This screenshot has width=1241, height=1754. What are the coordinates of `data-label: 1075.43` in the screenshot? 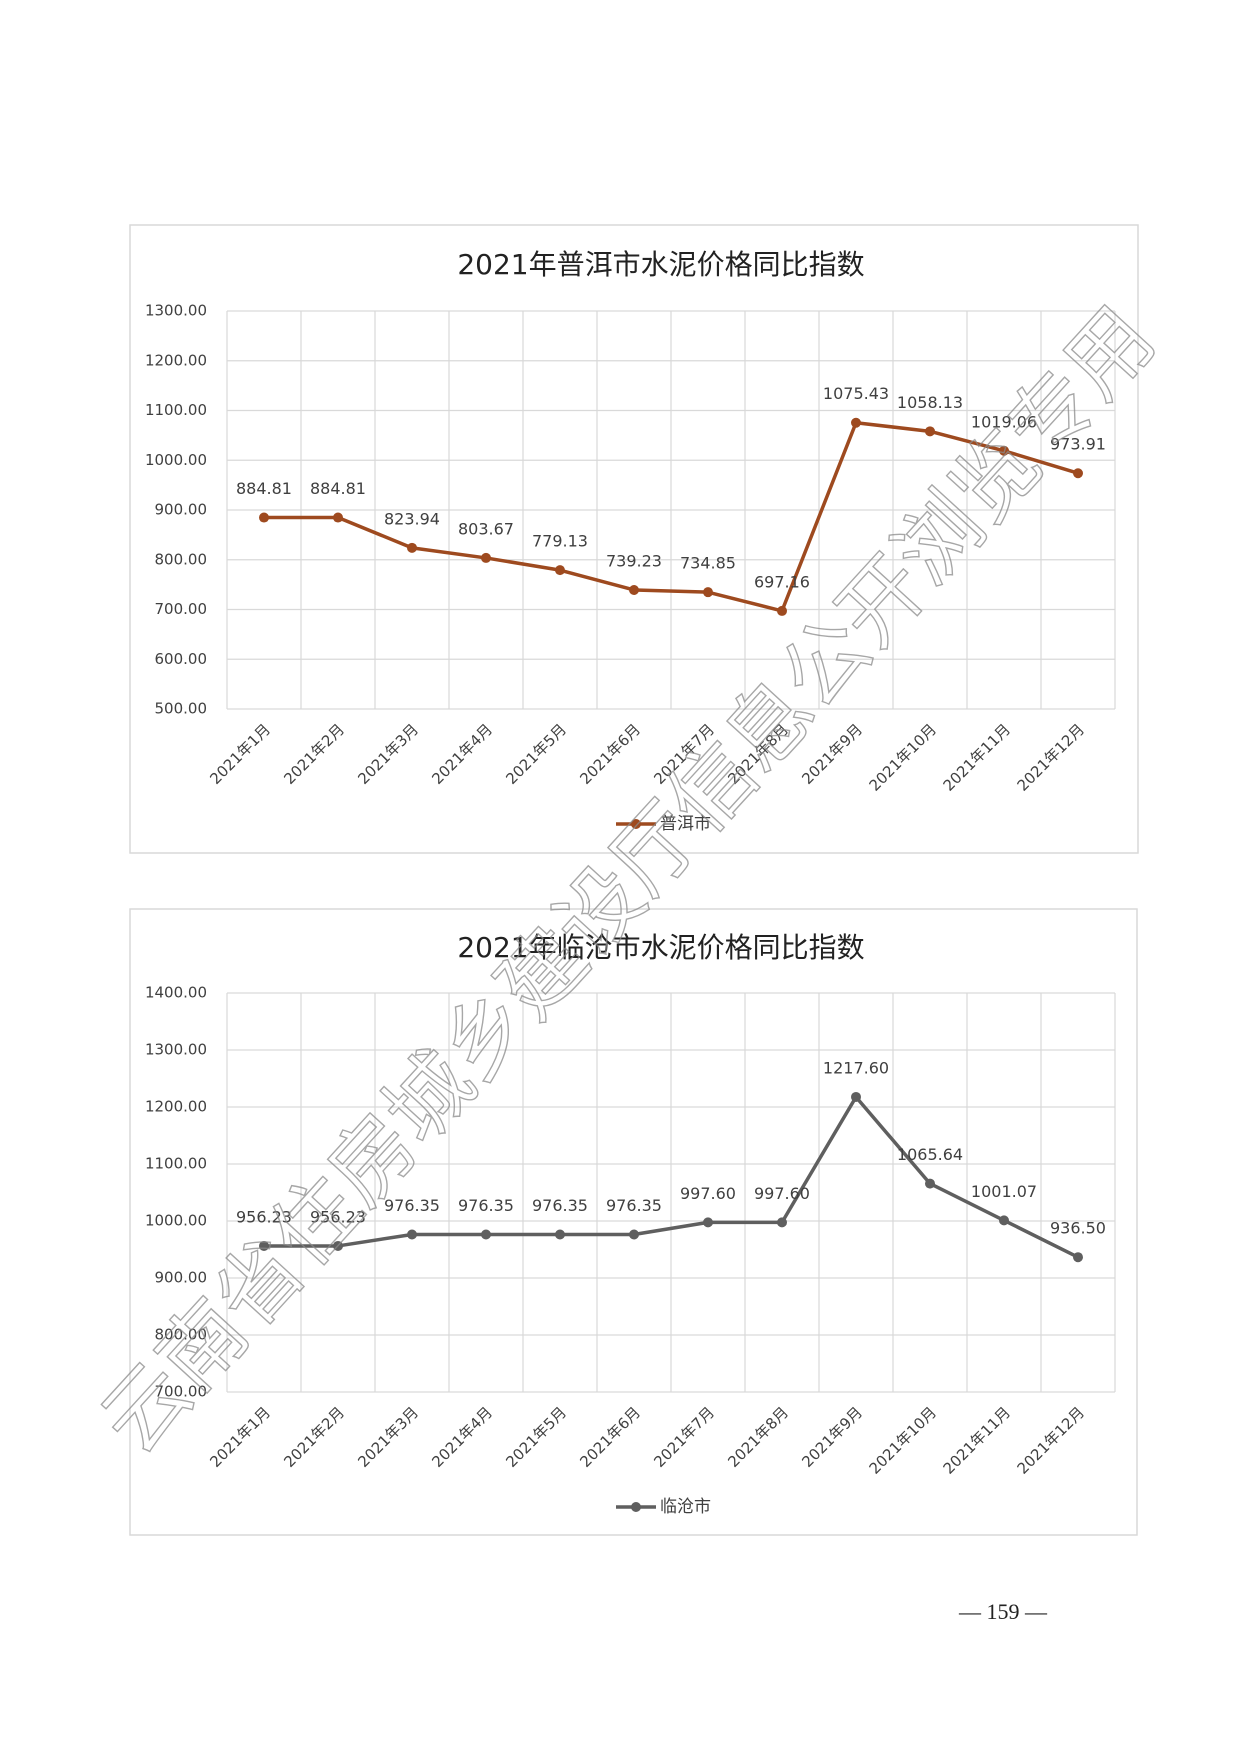 It's located at (856, 393).